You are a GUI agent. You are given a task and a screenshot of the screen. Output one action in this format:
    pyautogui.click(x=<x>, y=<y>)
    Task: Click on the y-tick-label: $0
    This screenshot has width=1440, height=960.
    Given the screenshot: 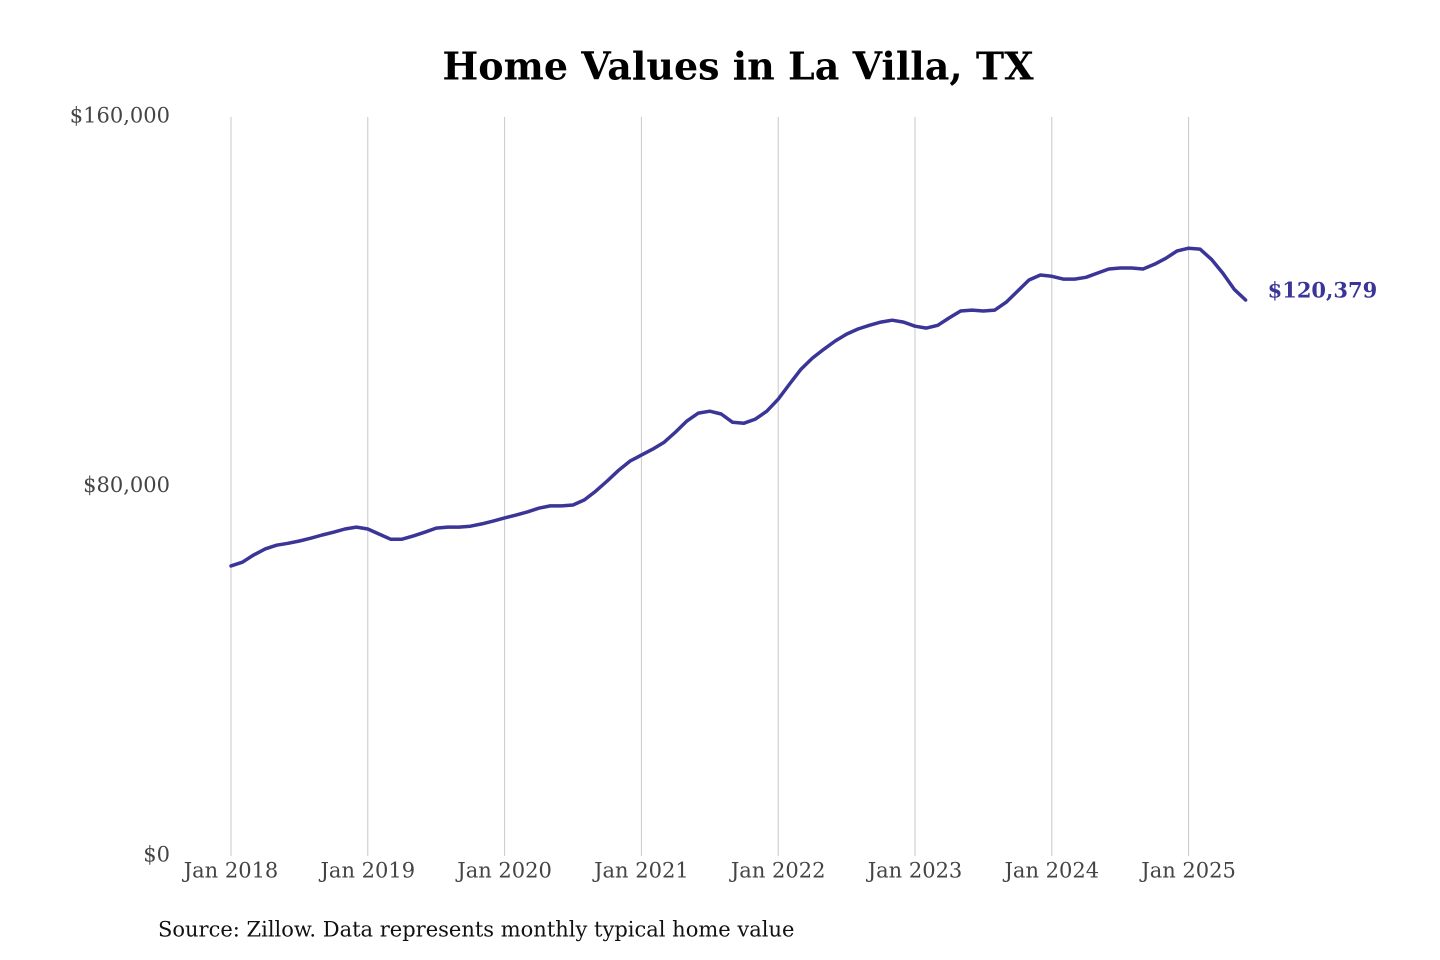 What is the action you would take?
    pyautogui.click(x=156, y=855)
    